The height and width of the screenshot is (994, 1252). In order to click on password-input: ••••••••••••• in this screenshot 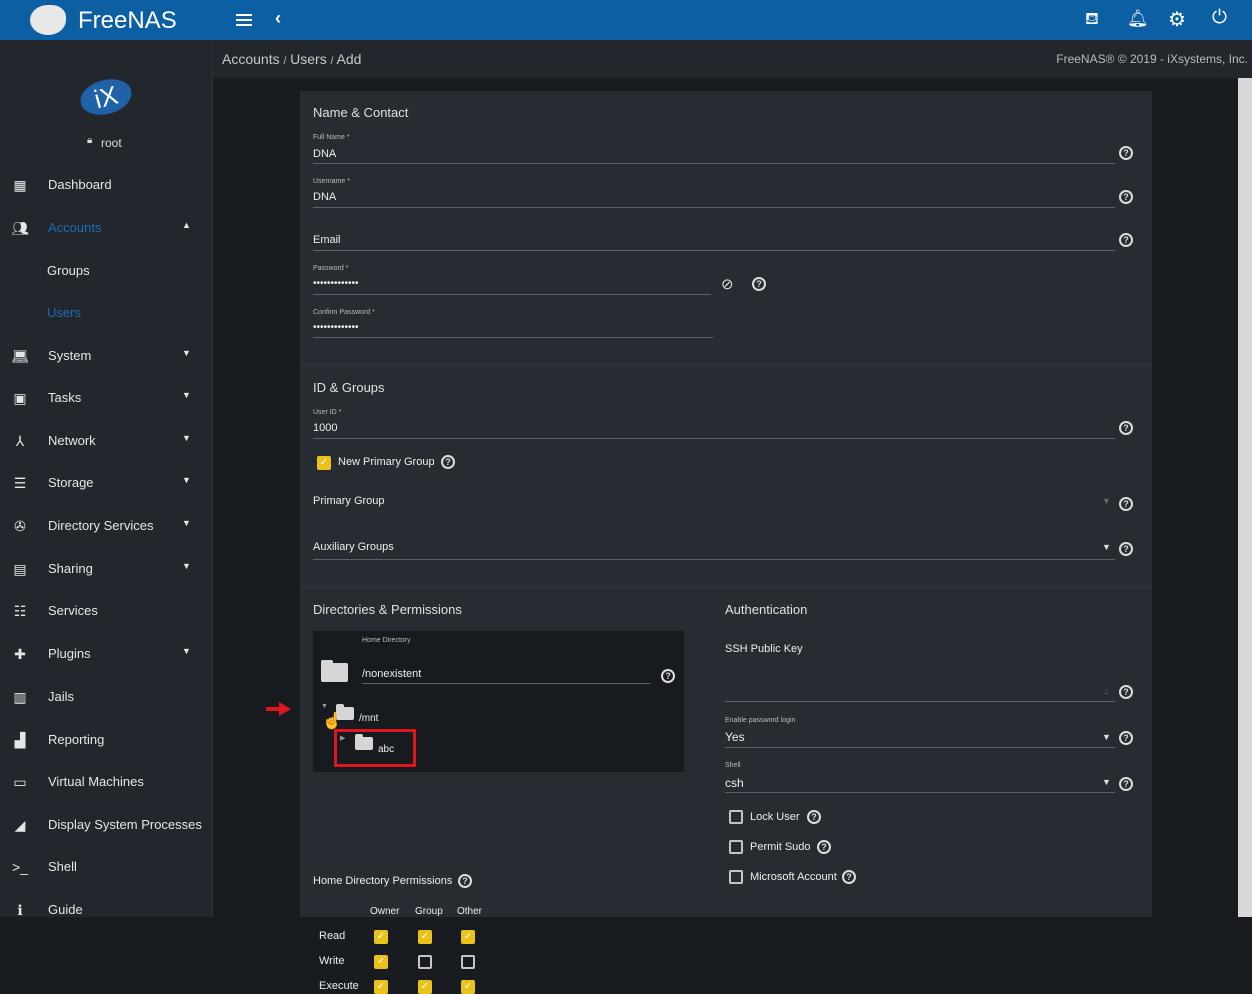, I will do `click(336, 283)`.